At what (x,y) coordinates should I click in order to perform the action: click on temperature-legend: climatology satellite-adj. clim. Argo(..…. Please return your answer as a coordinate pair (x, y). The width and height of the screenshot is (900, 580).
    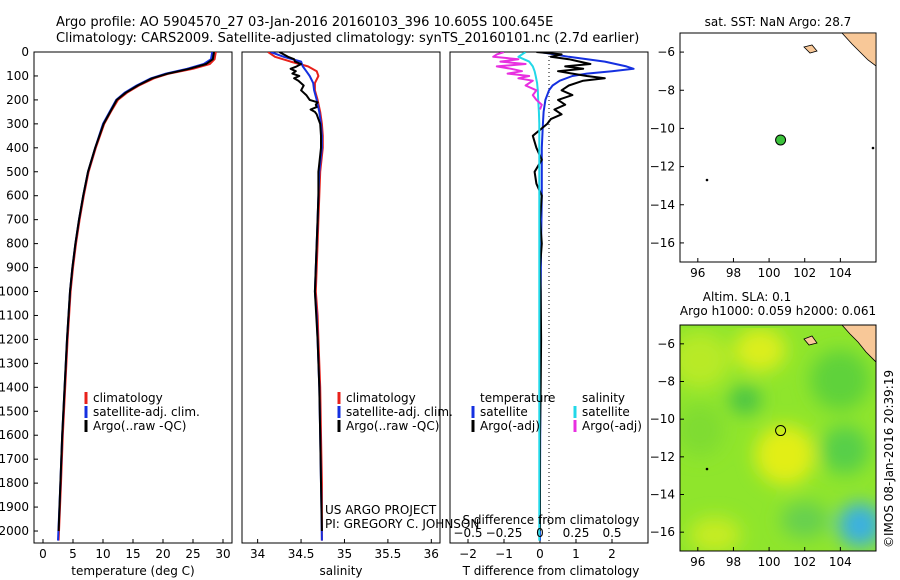
    Looking at the image, I should click on (142, 412).